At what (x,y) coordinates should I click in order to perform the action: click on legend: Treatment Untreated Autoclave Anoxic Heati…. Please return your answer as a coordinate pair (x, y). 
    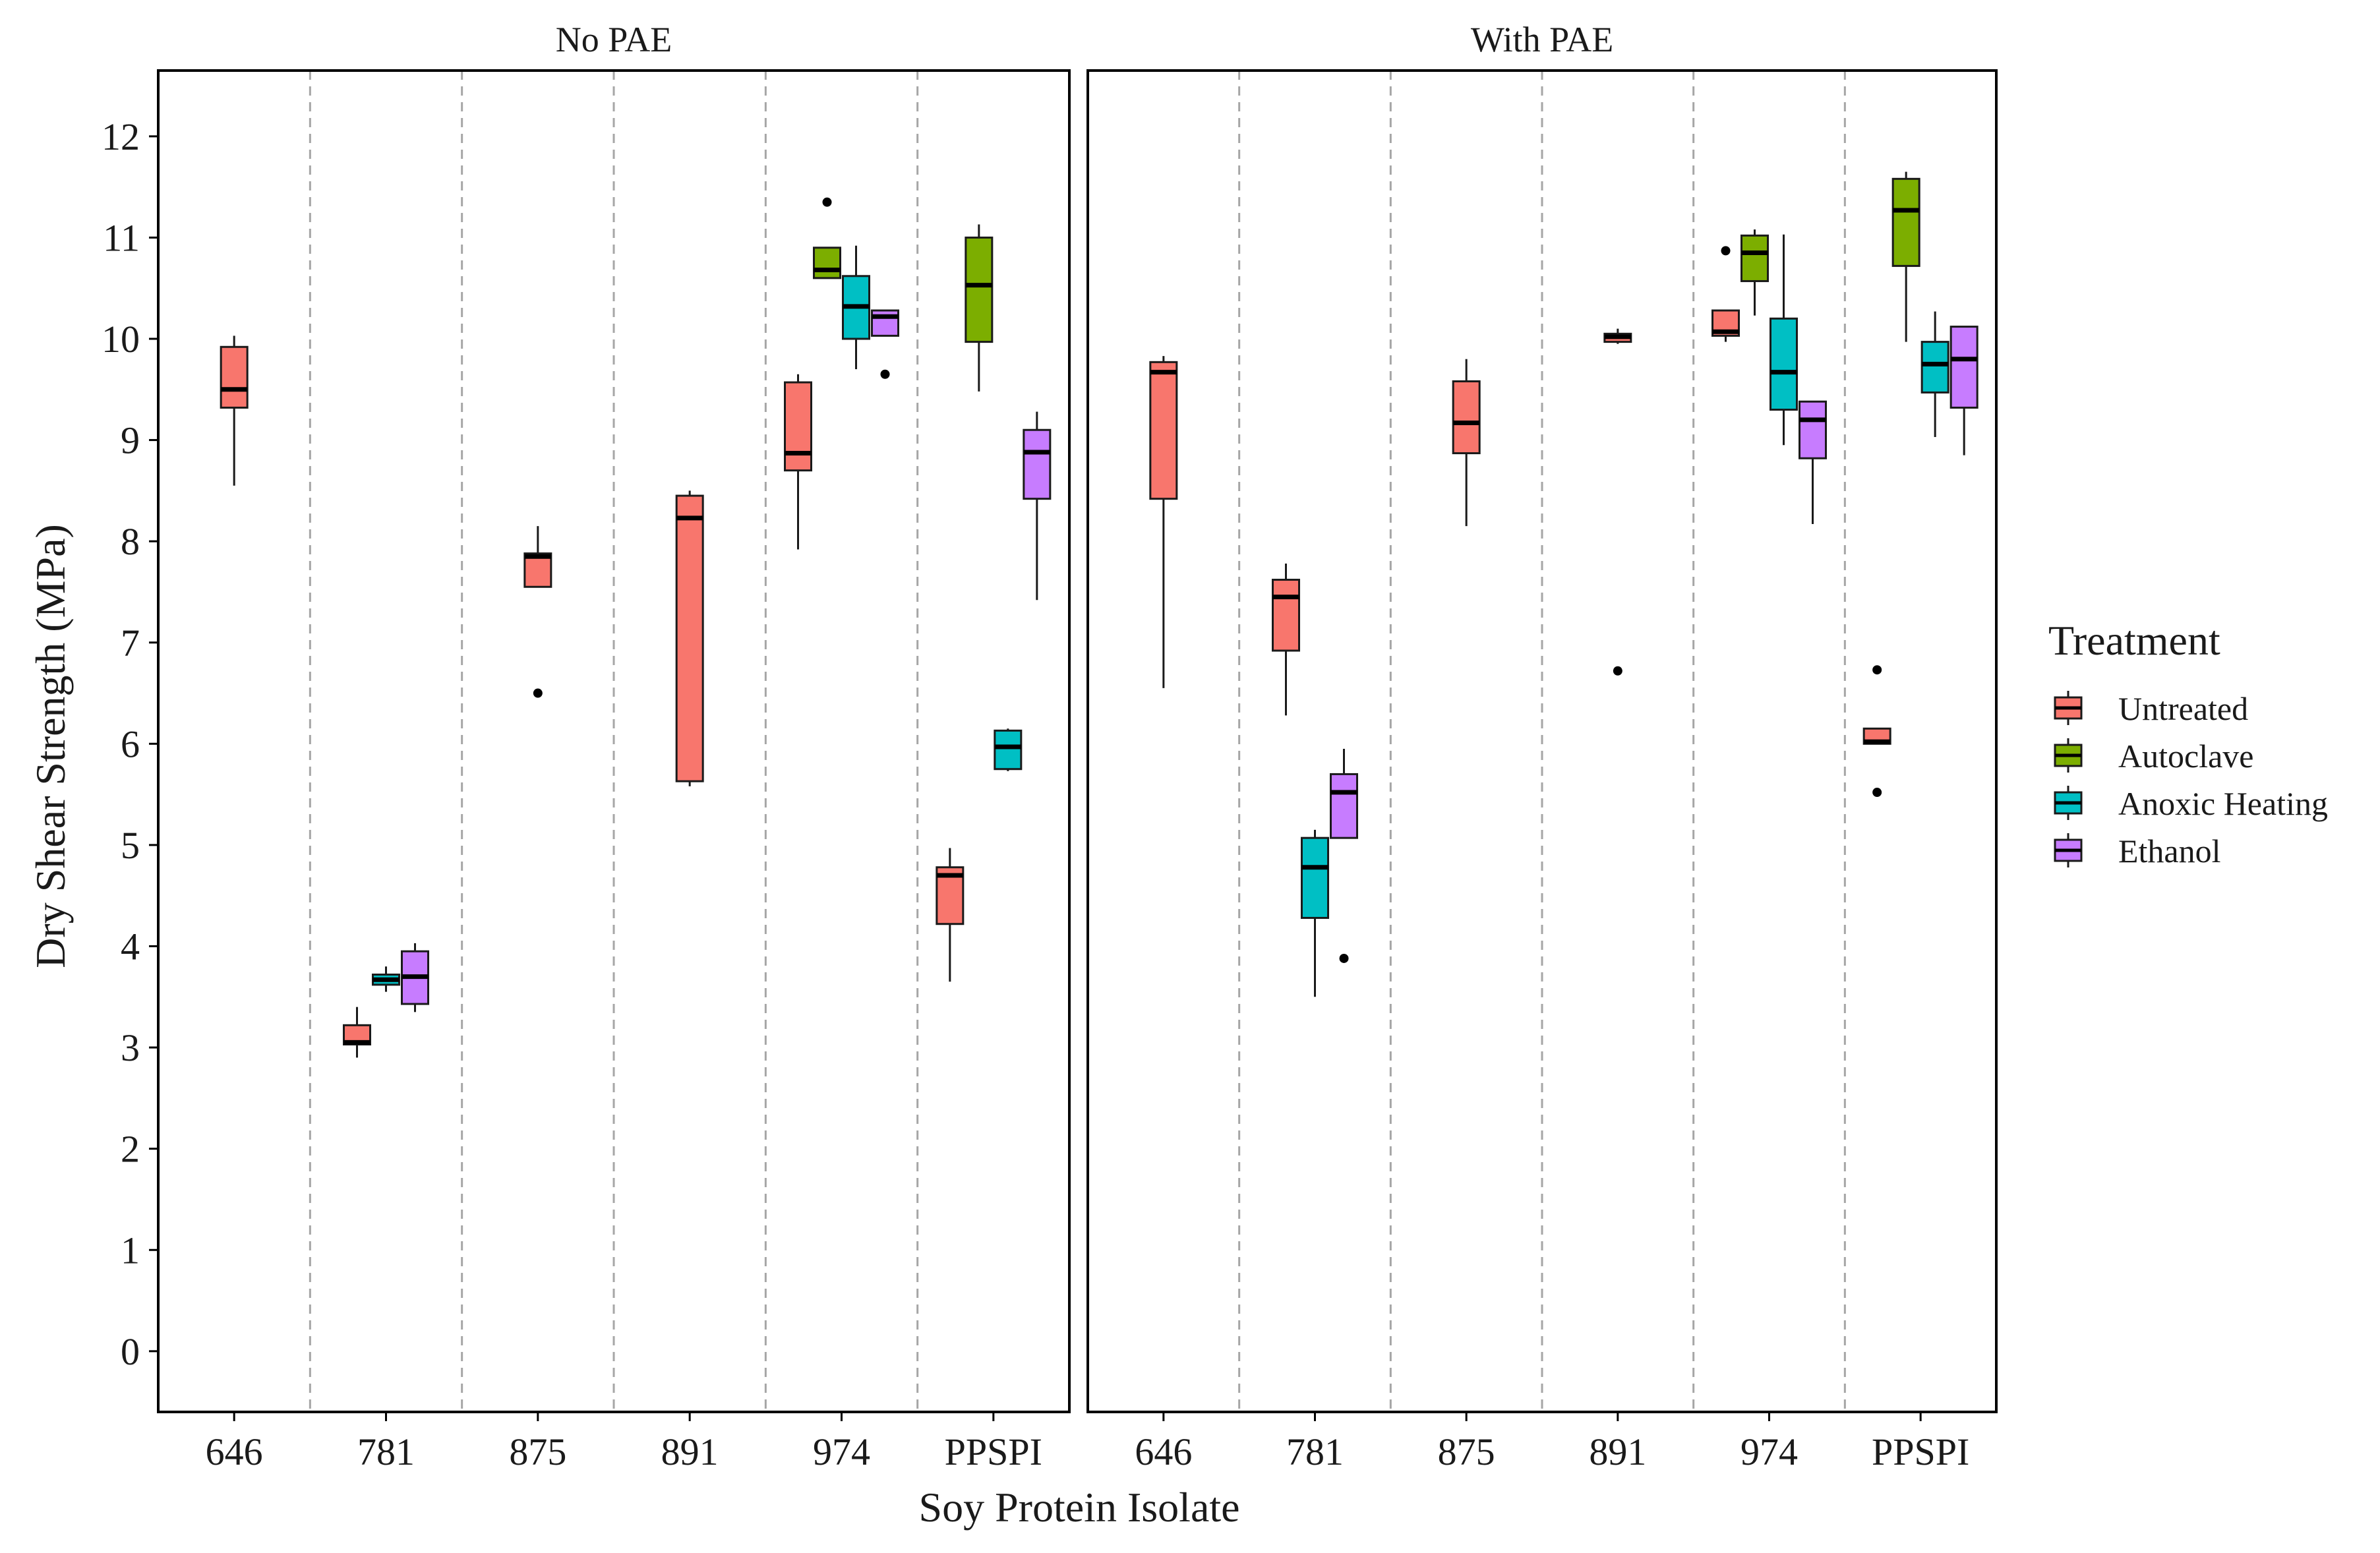
    Looking at the image, I should click on (2188, 743).